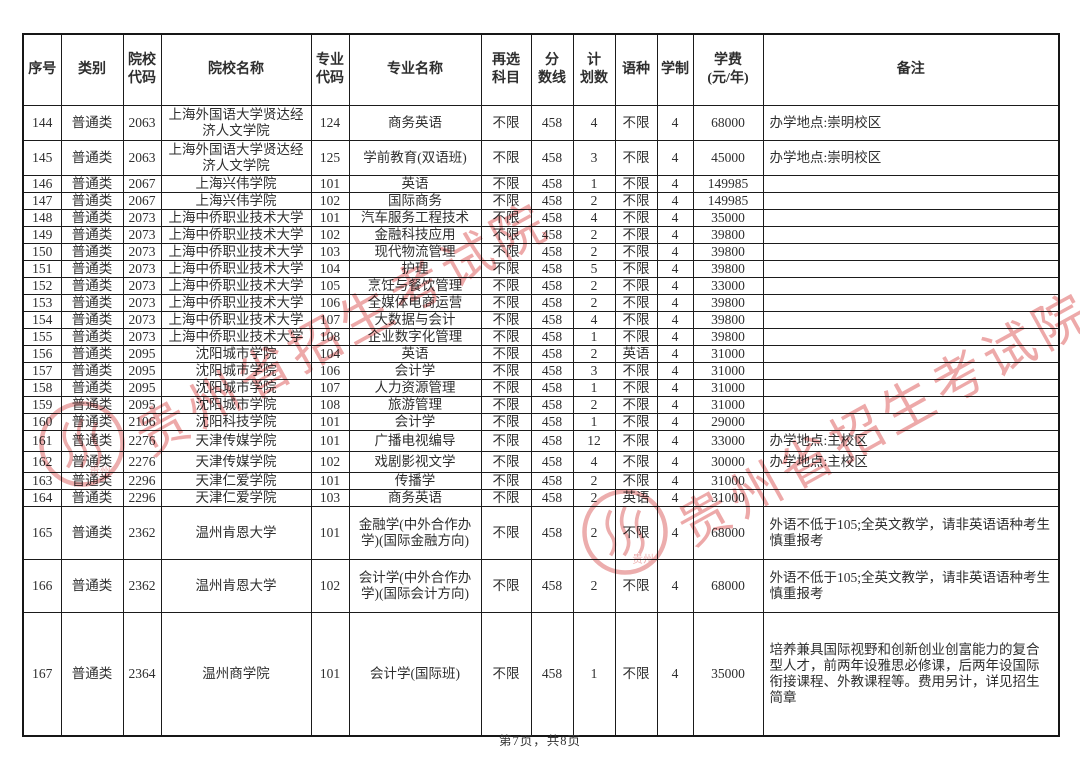  What do you see at coordinates (415, 532) in the screenshot?
I see `cell-major-name: 金融学(中外合作办学)(国际金融方向)` at bounding box center [415, 532].